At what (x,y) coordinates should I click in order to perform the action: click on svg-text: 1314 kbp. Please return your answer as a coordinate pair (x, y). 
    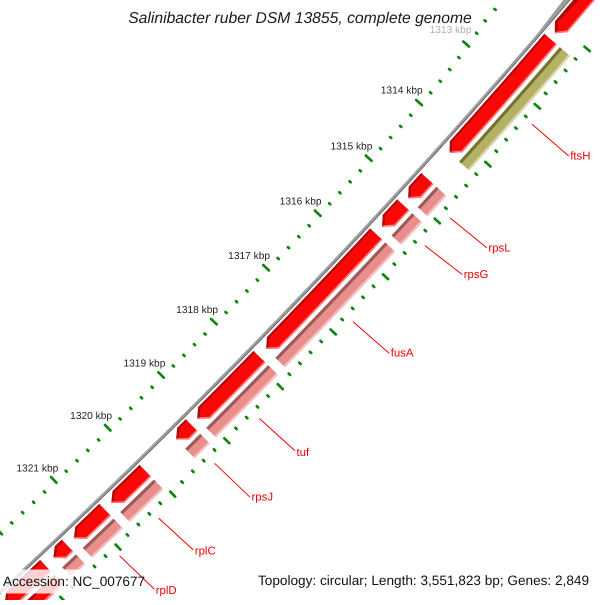
    Looking at the image, I should click on (402, 91).